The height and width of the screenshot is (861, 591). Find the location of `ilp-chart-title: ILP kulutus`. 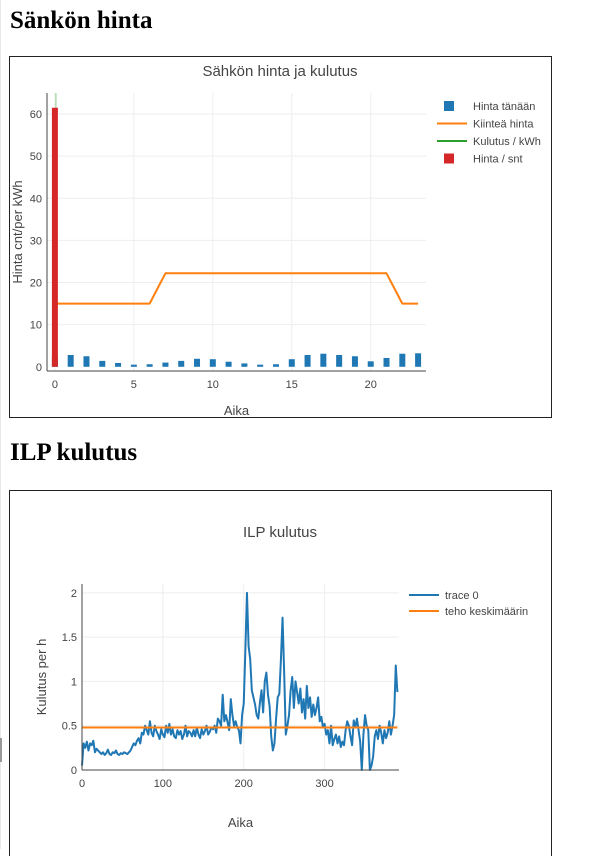

ilp-chart-title: ILP kulutus is located at coordinates (280, 532).